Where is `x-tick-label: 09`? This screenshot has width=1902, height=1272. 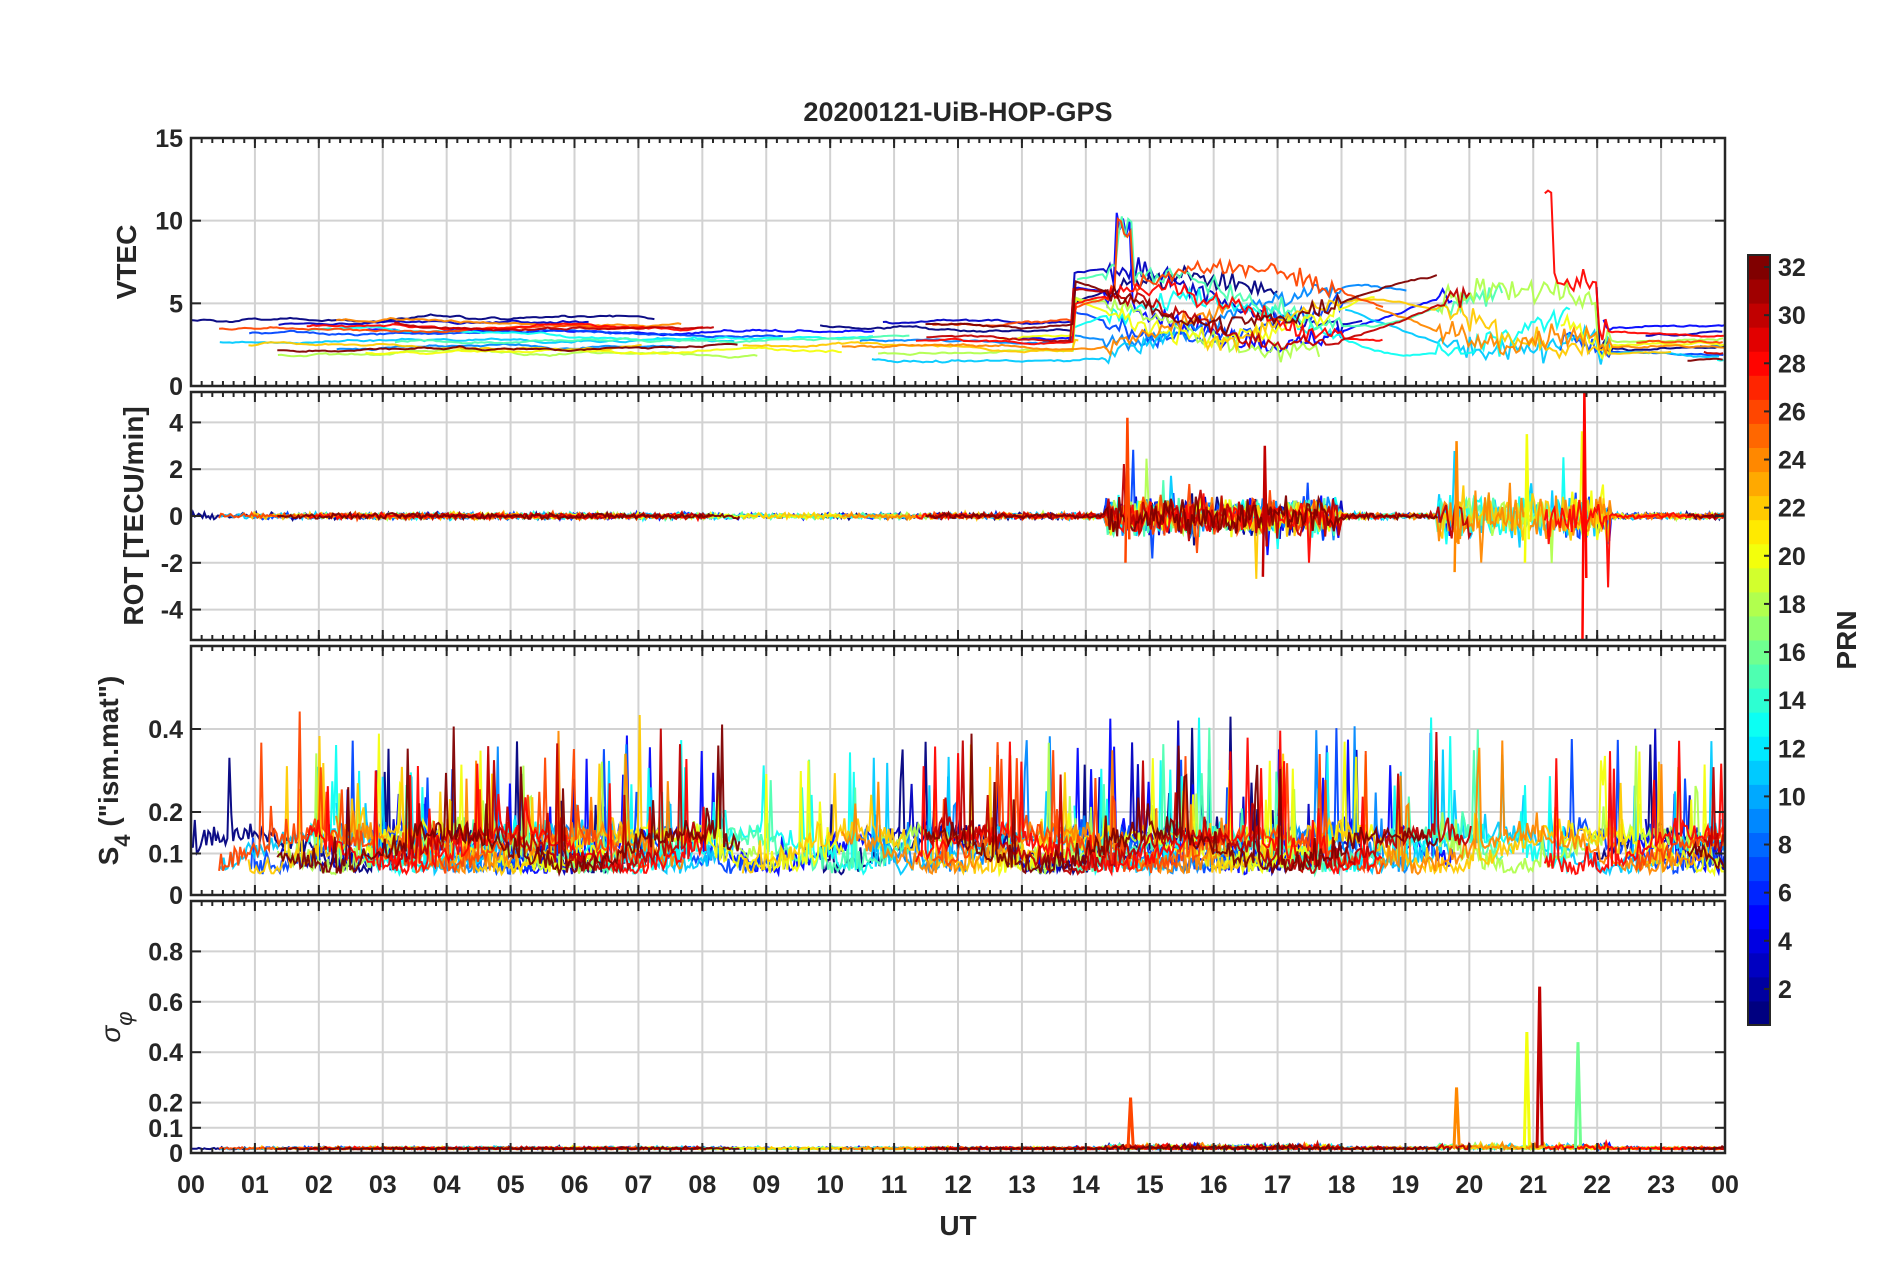
x-tick-label: 09 is located at coordinates (766, 1185).